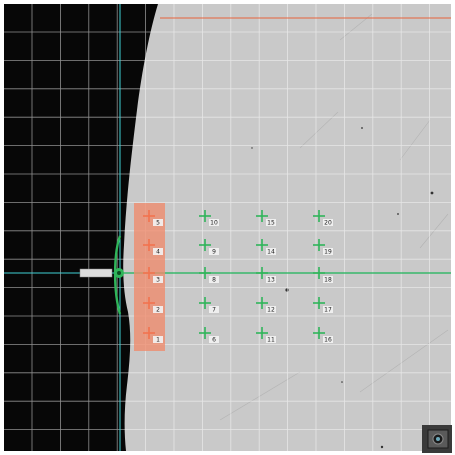 The width and height of the screenshot is (455, 455). I want to click on point-label: 7, so click(214, 310).